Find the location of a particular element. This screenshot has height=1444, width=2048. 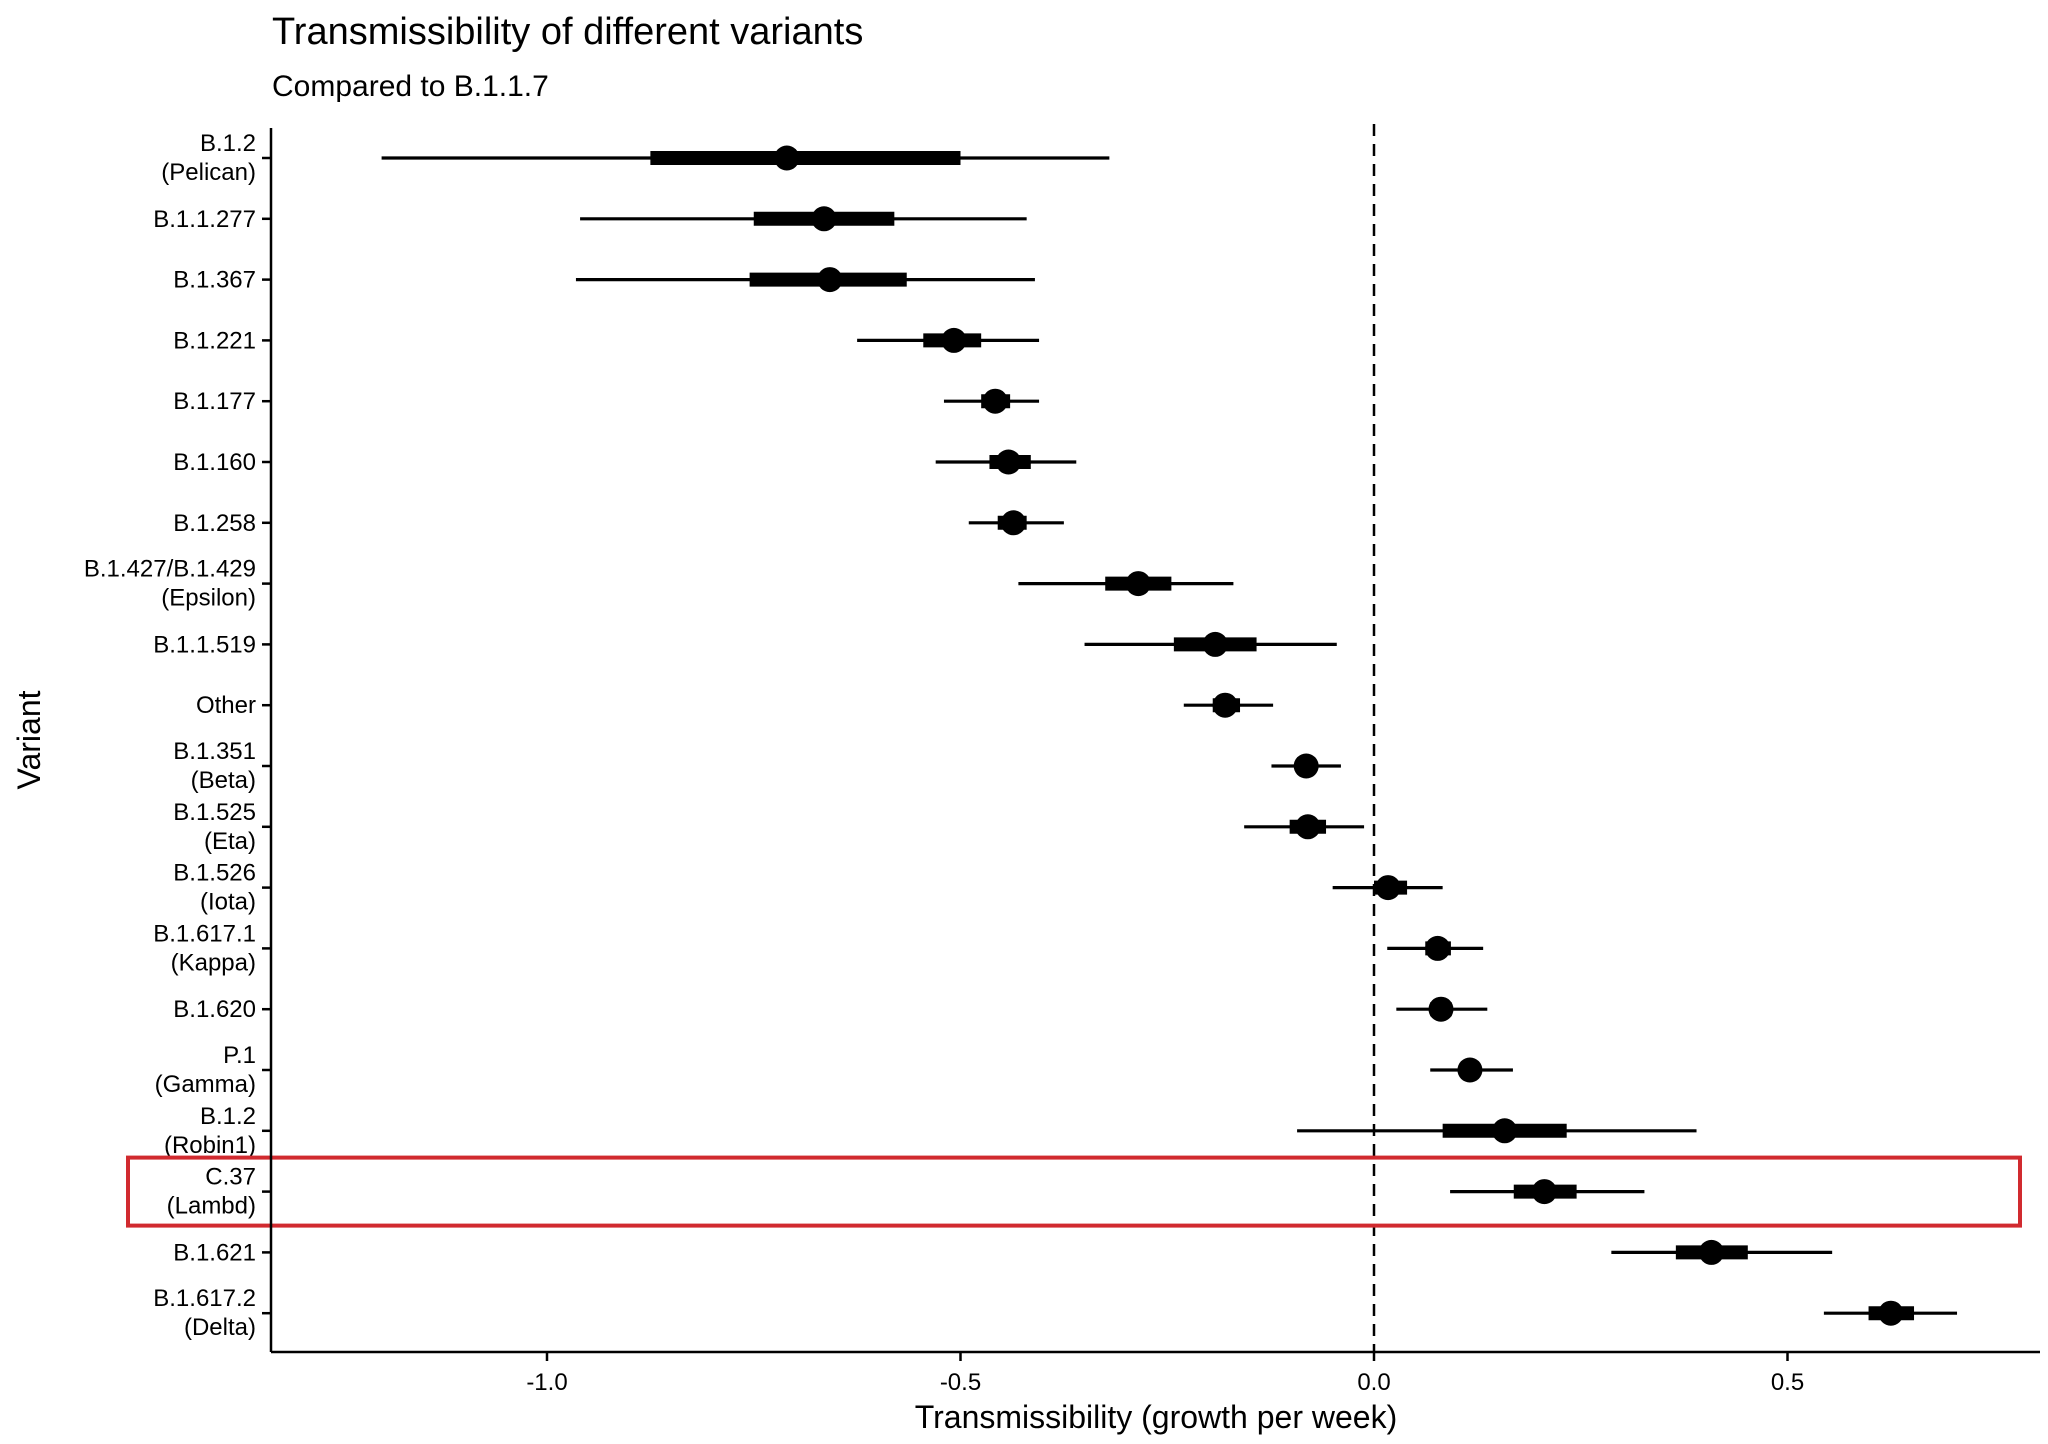

variant-label: Other is located at coordinates (226, 705).